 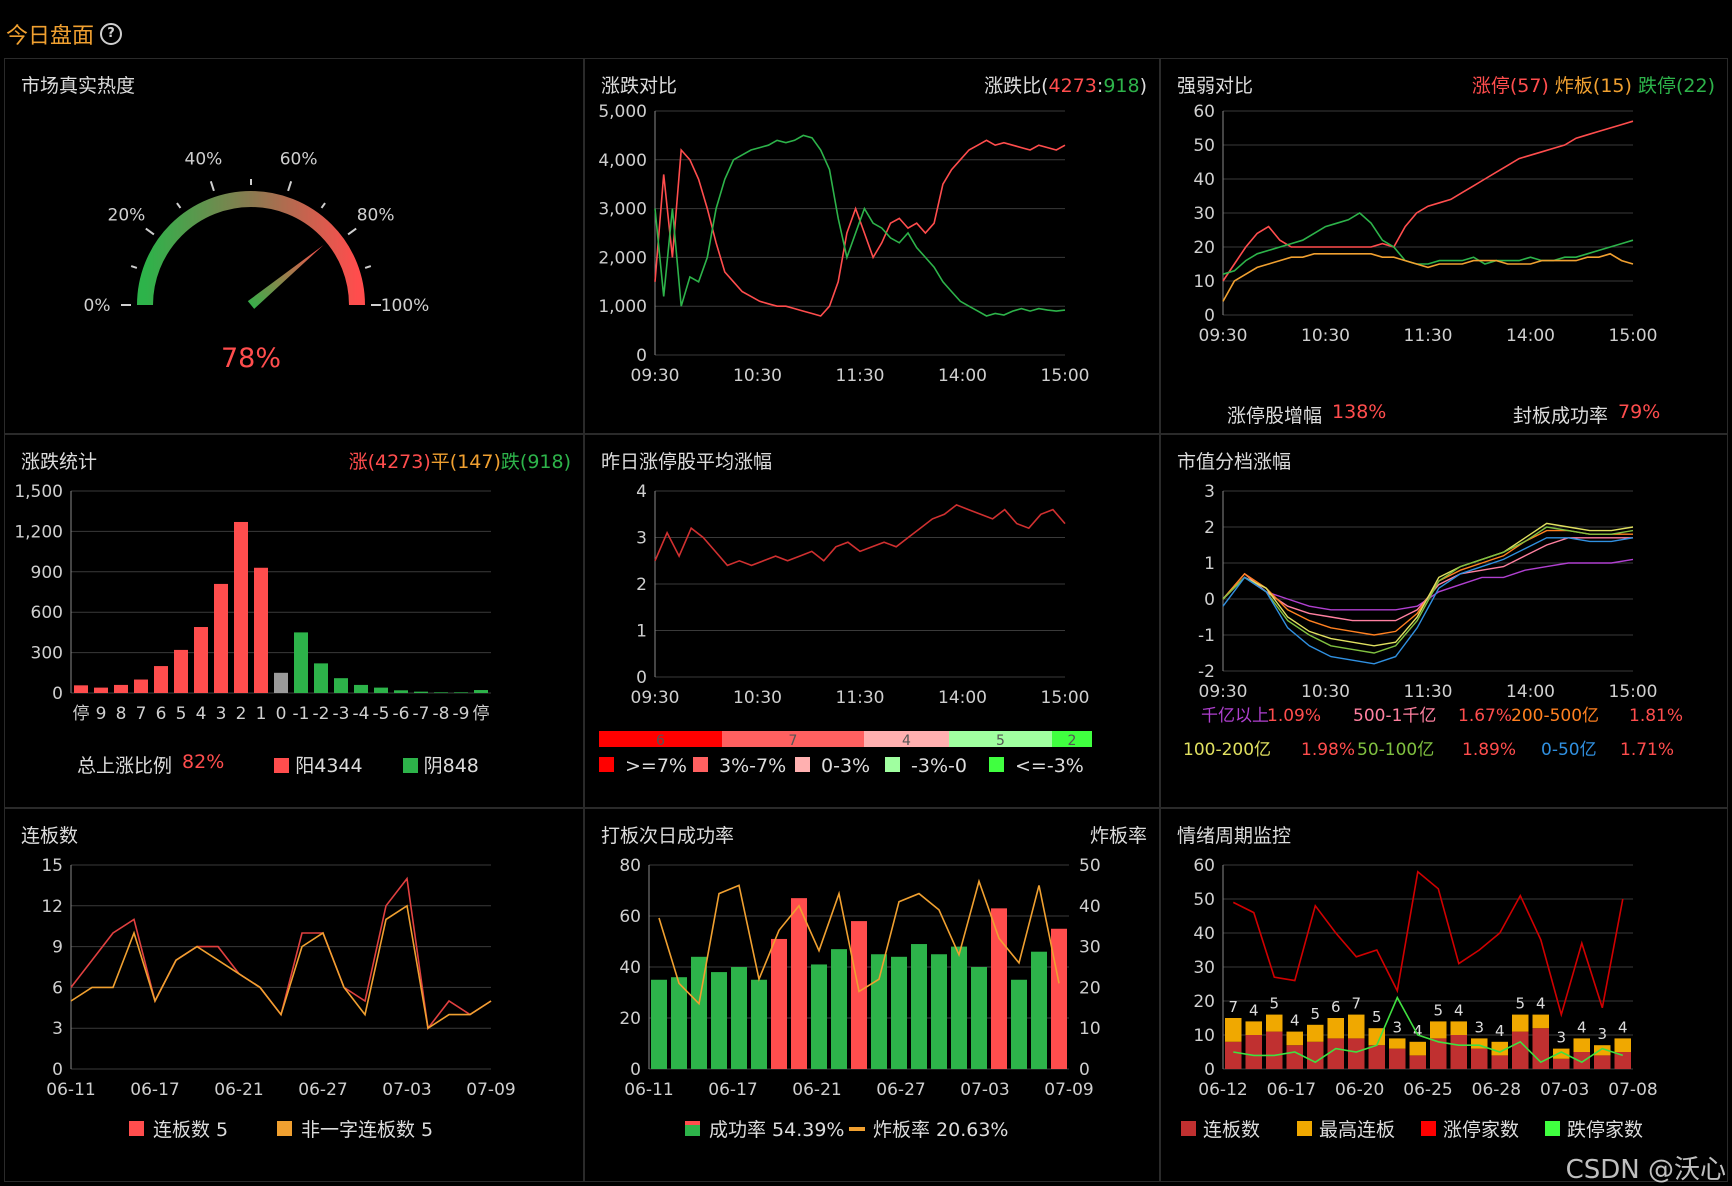 What do you see at coordinates (906, 741) in the screenshot?
I see `band-count: 4` at bounding box center [906, 741].